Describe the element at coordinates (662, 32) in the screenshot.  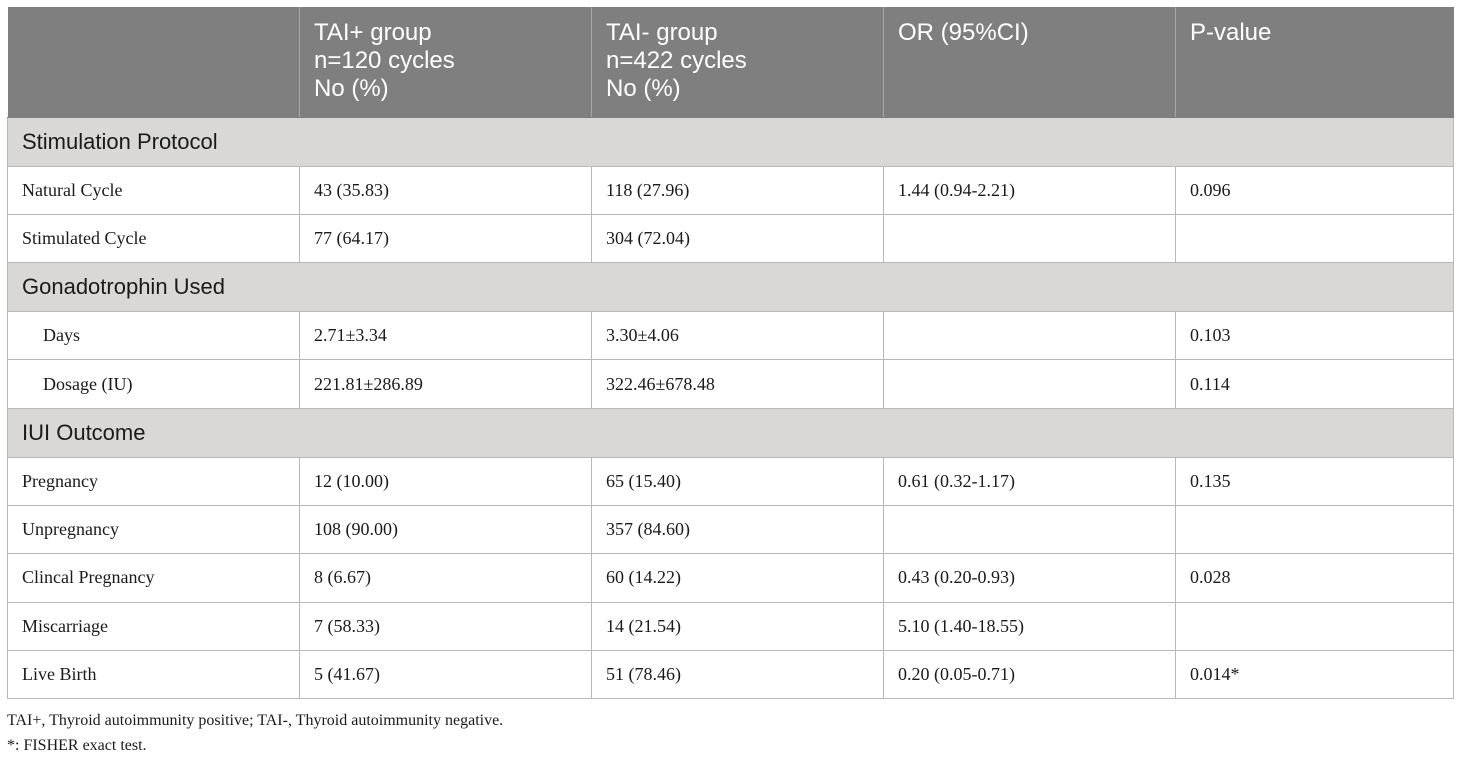
I see `header-line: TAI- group` at that location.